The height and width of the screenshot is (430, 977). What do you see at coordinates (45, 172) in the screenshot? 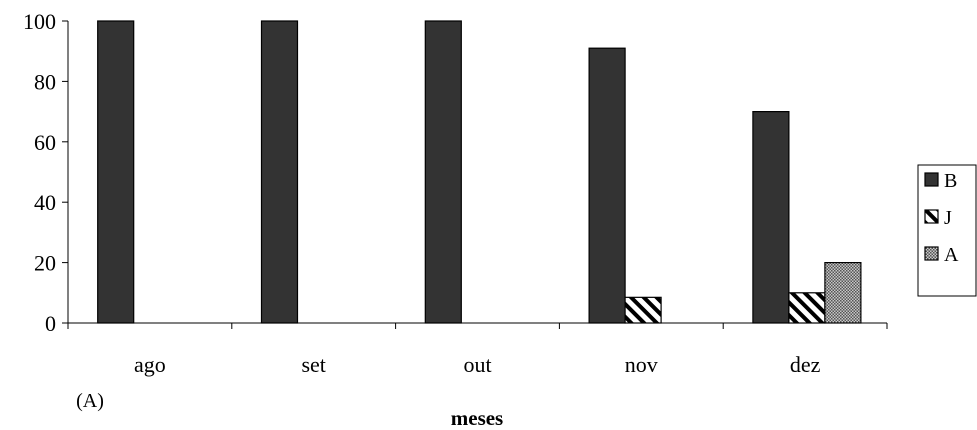
I see `y-axis-ticks: 0 20 40 60 80 100` at bounding box center [45, 172].